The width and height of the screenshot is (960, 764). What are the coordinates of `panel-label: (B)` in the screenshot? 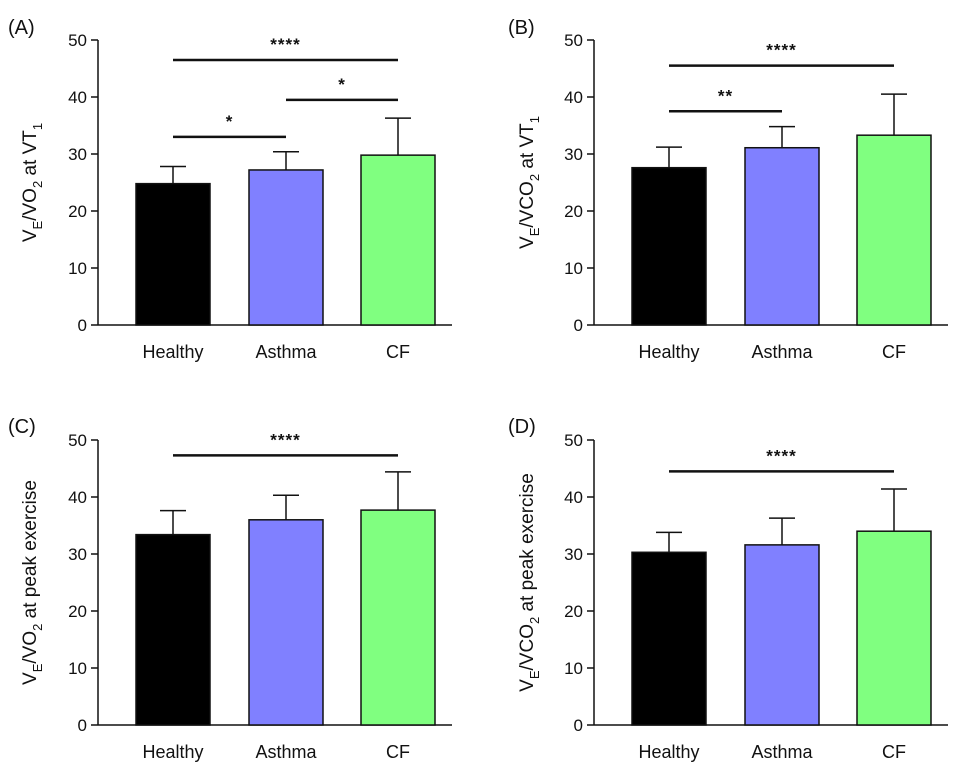 It's located at (521, 28).